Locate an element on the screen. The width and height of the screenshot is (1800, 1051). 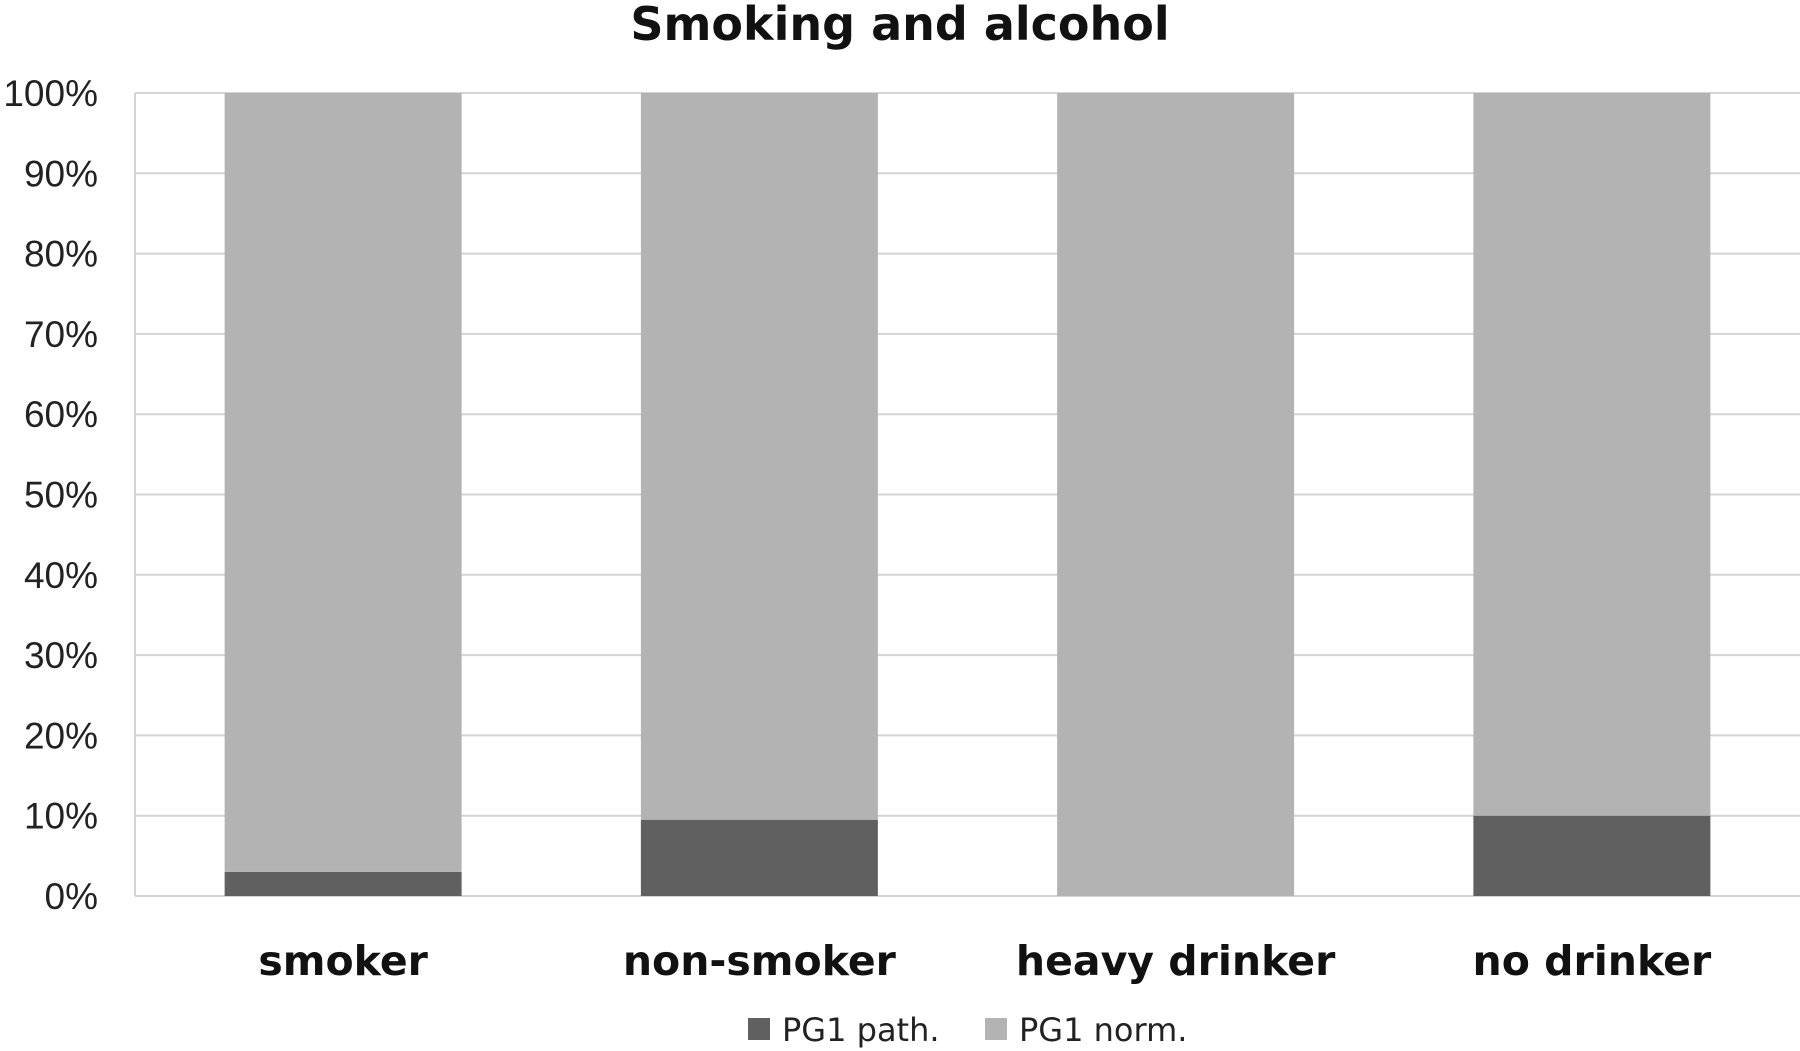
y-tick-label: 50% is located at coordinates (61, 495).